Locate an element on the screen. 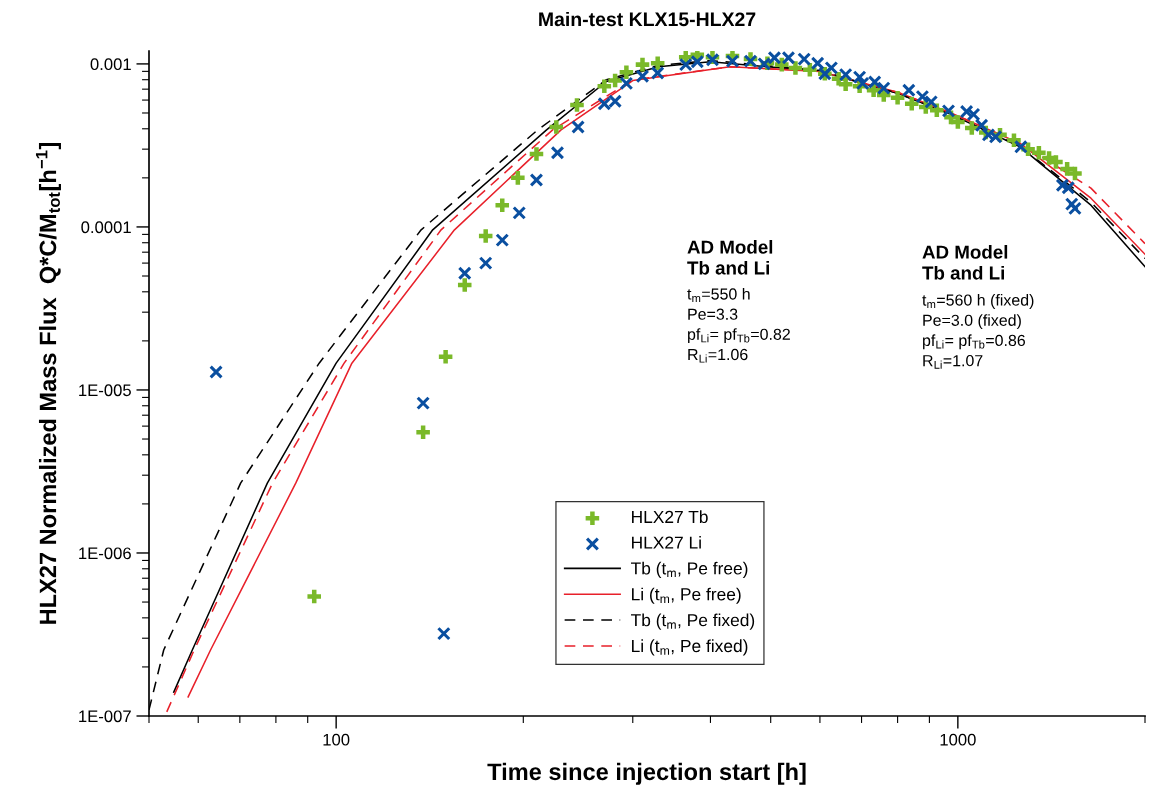 The width and height of the screenshot is (1149, 794). x-tick-label: 1000 is located at coordinates (958, 739).